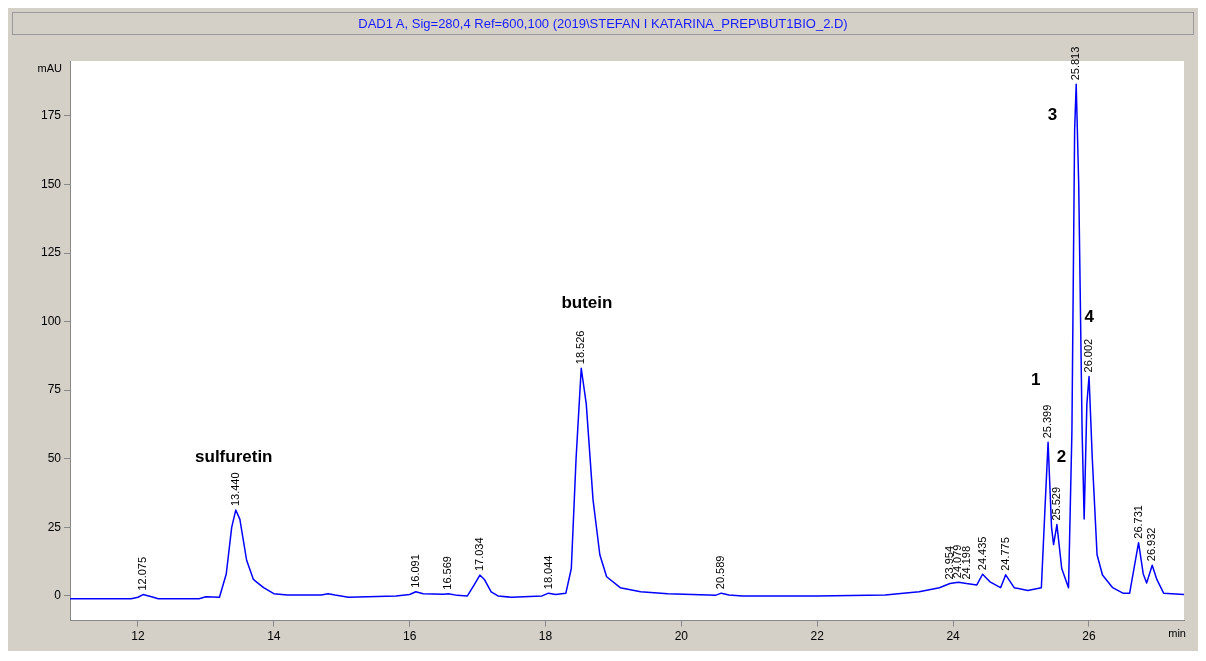 The height and width of the screenshot is (661, 1206). I want to click on y-tick-label: 50, so click(54, 458).